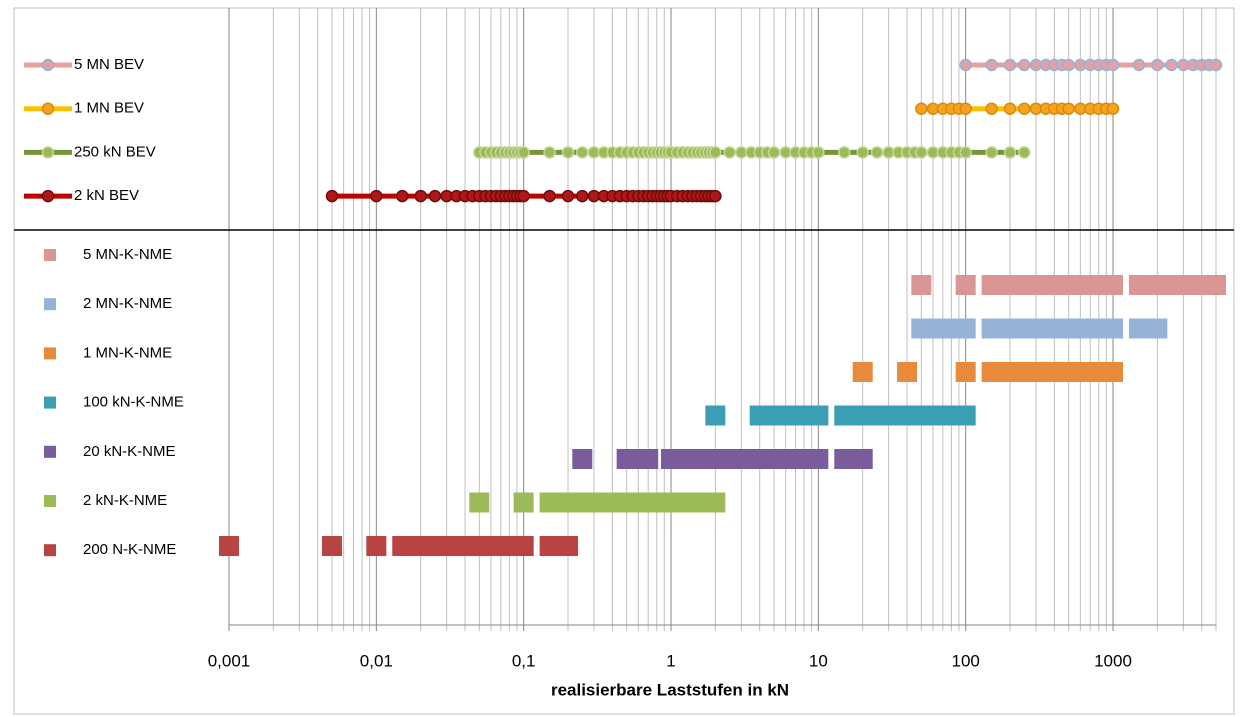 This screenshot has height=717, width=1249. Describe the element at coordinates (106, 195) in the screenshot. I see `legend-label: 2 kN BEV` at that location.